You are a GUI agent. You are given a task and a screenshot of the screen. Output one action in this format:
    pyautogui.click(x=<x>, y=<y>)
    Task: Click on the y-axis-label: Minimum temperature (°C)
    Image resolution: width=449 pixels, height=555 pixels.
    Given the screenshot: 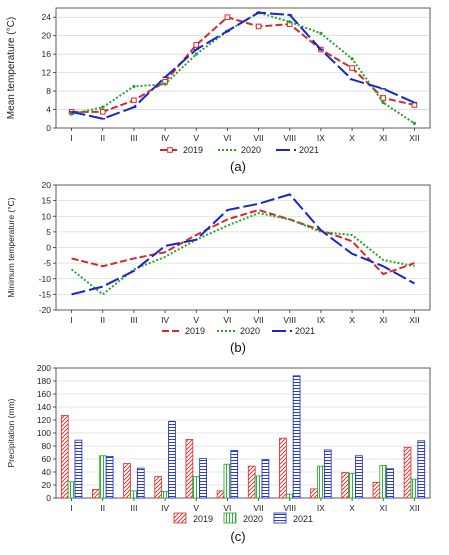 What is the action you would take?
    pyautogui.click(x=11, y=247)
    